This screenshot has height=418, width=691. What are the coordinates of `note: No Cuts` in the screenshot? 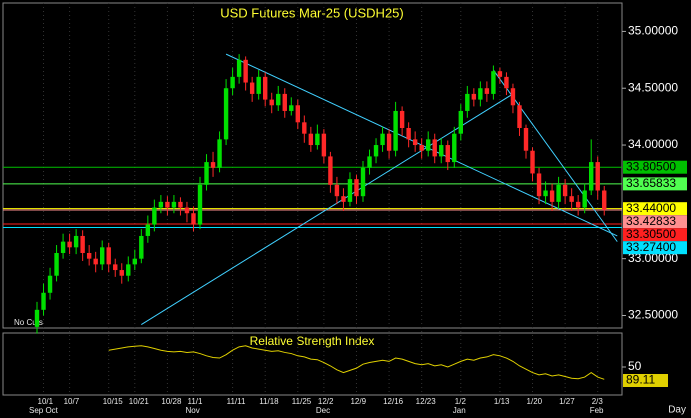 It's located at (28, 322).